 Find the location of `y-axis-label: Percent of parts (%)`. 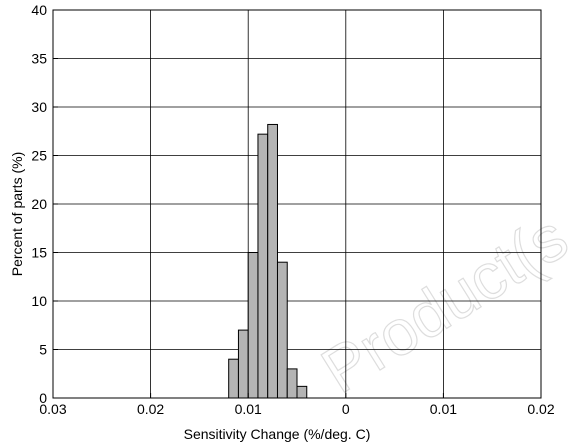

y-axis-label: Percent of parts (%) is located at coordinates (17, 214).